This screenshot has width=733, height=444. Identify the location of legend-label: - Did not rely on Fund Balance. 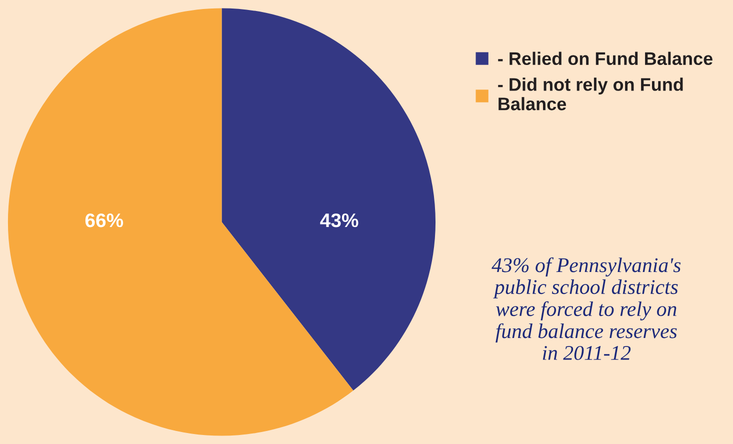
(590, 94).